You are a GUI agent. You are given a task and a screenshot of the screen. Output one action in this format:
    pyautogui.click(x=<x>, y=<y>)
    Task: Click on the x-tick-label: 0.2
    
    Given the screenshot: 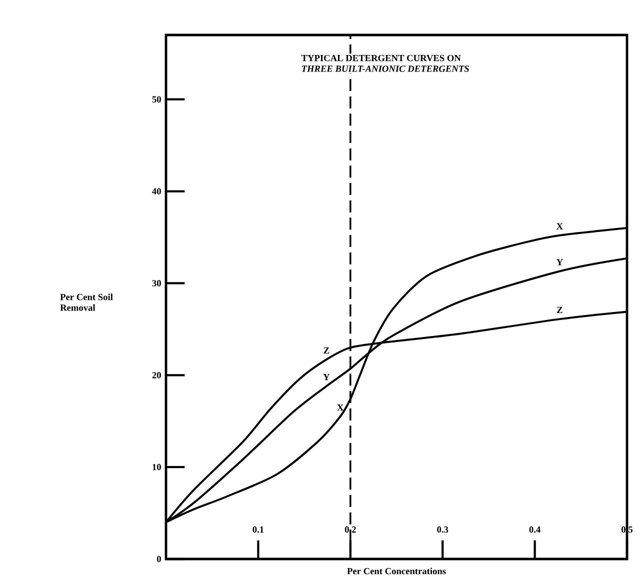 What is the action you would take?
    pyautogui.click(x=350, y=529)
    